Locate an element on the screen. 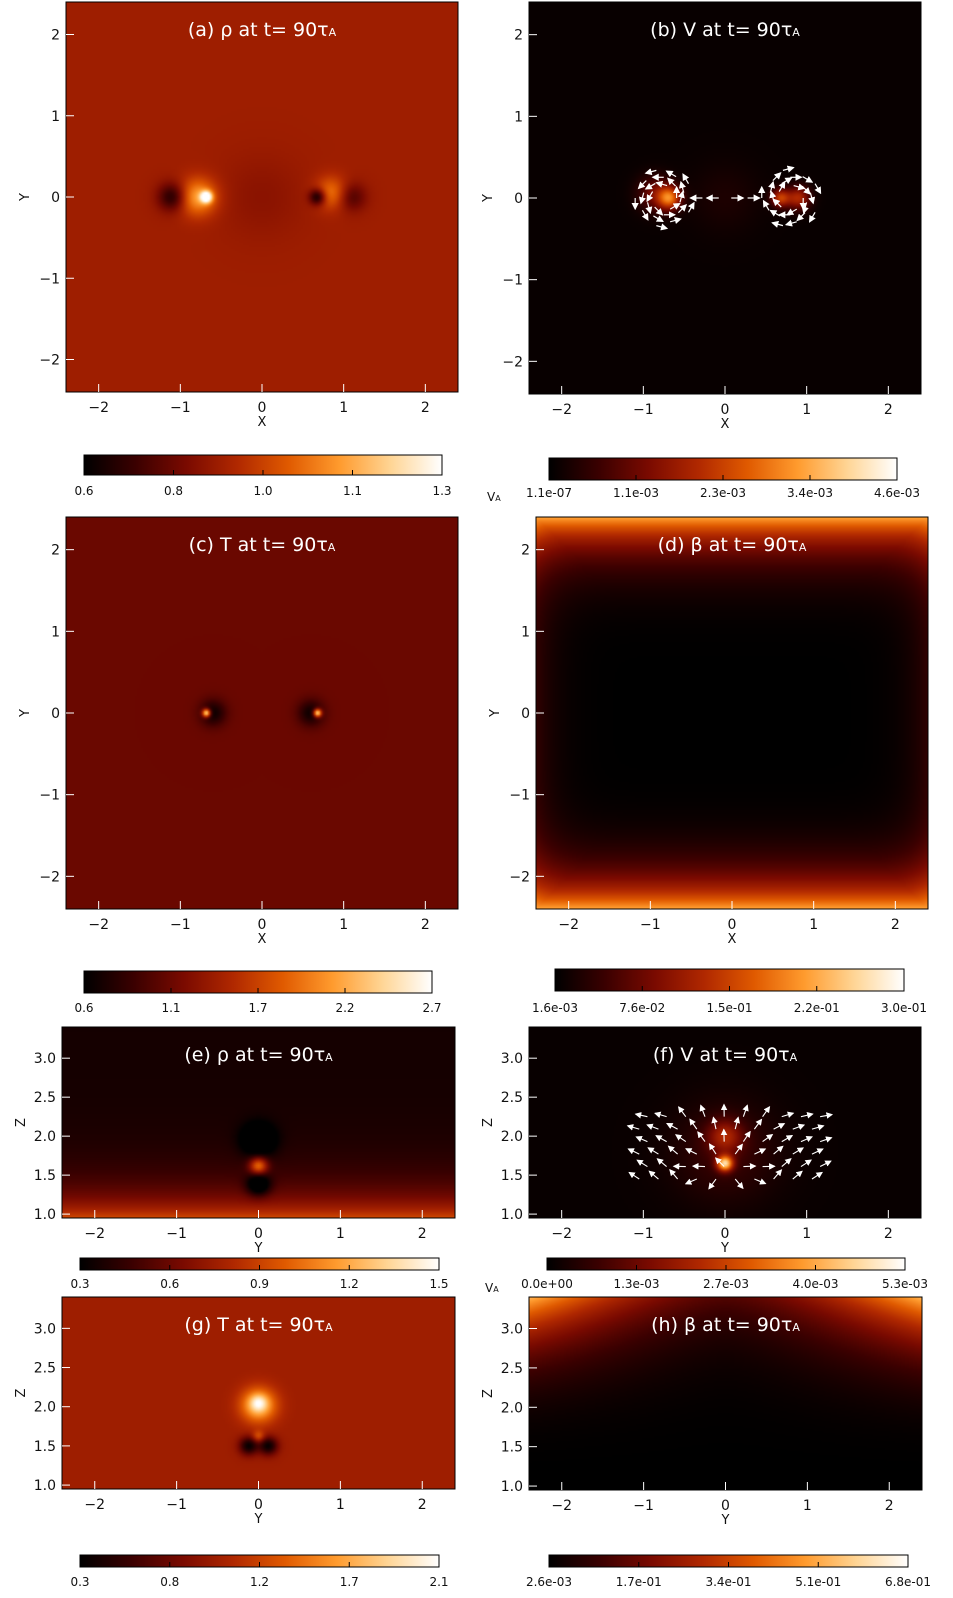 This screenshot has width=953, height=1598. colorbar-tick-label: 7.6e-02 is located at coordinates (642, 1008).